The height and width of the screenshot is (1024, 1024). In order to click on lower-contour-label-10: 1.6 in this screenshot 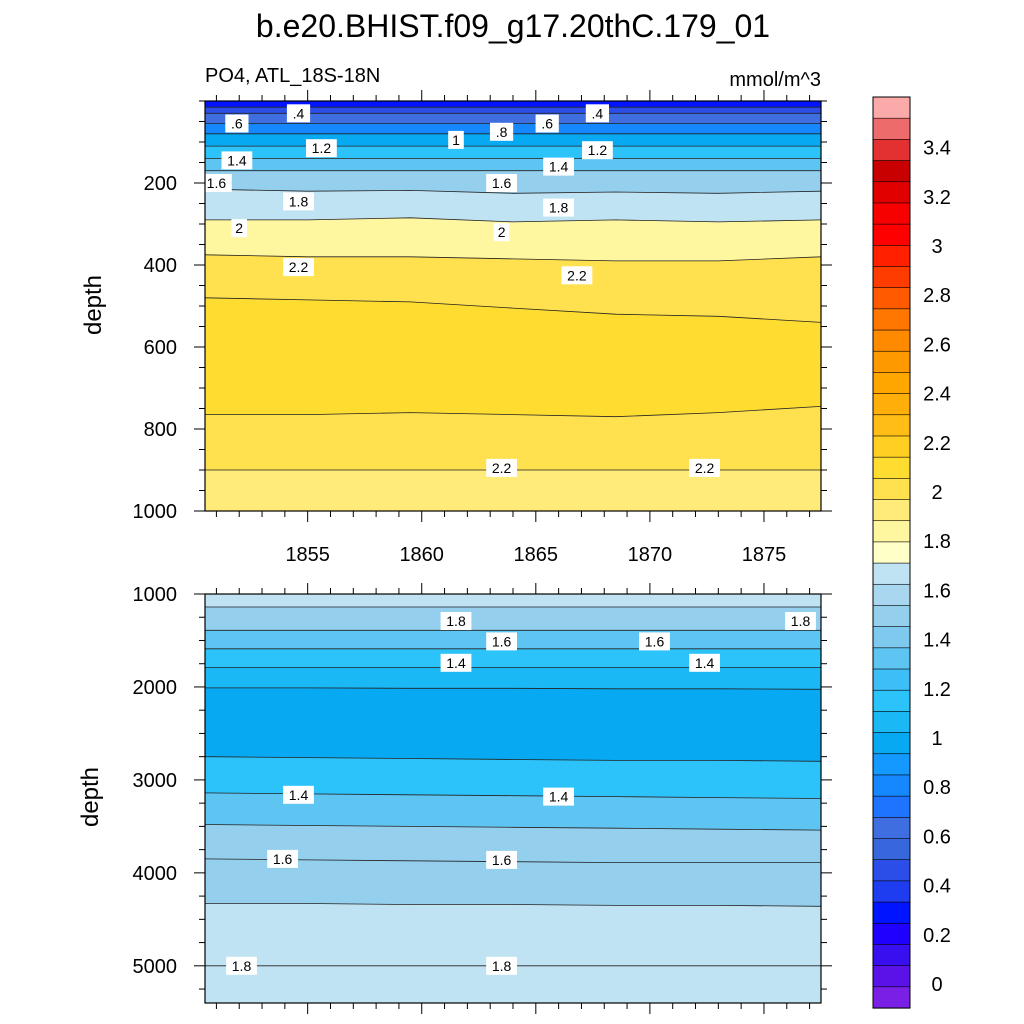, I will do `click(501, 859)`.